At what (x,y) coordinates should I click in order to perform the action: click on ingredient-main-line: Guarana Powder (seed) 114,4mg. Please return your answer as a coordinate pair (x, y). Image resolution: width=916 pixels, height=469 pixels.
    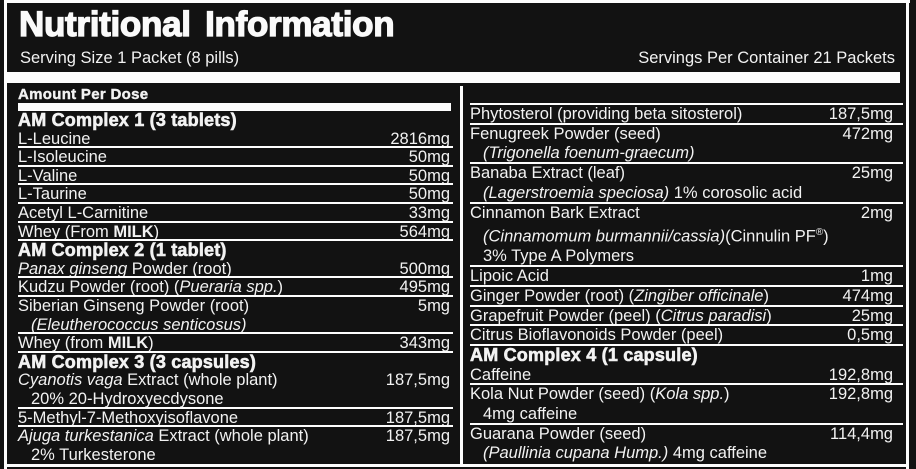
    Looking at the image, I should click on (686, 435).